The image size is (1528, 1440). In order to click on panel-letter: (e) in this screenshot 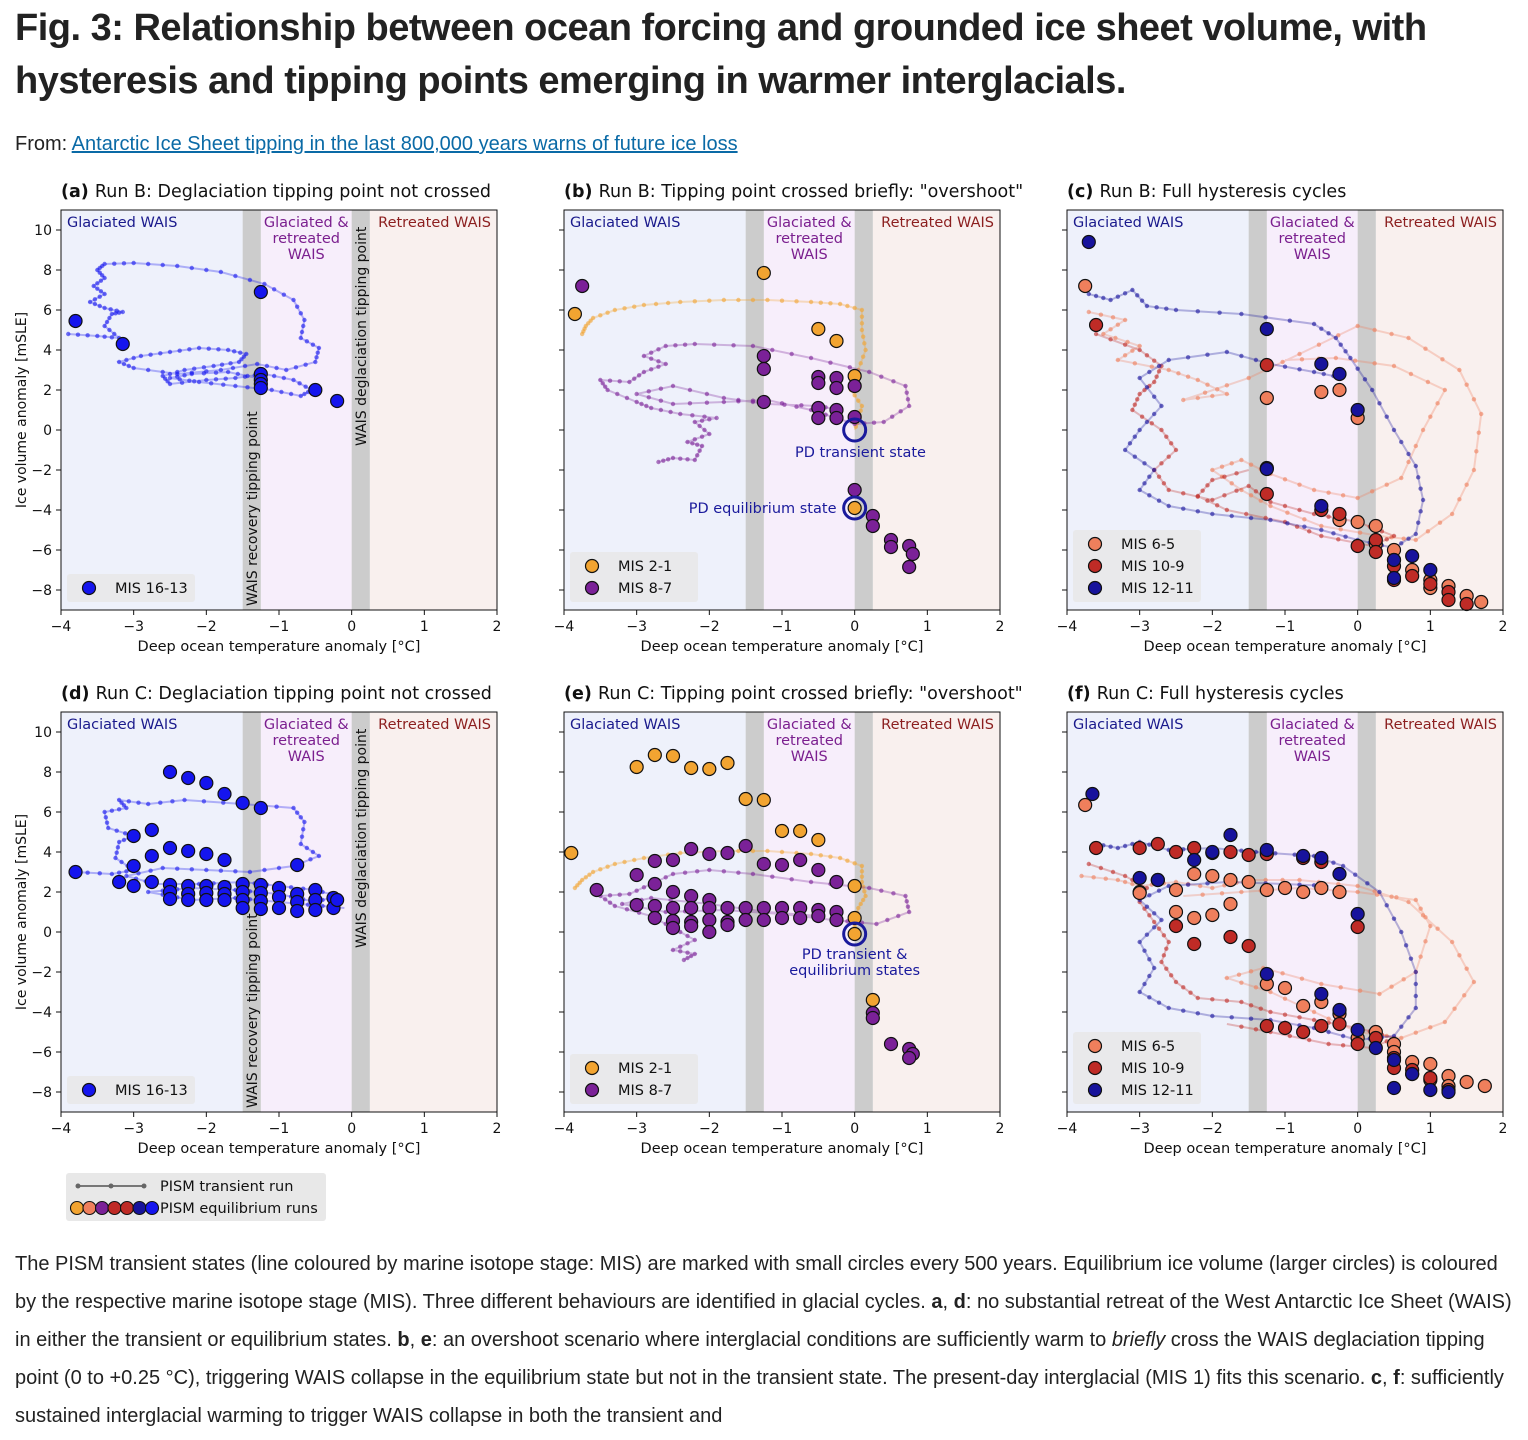, I will do `click(581, 694)`.